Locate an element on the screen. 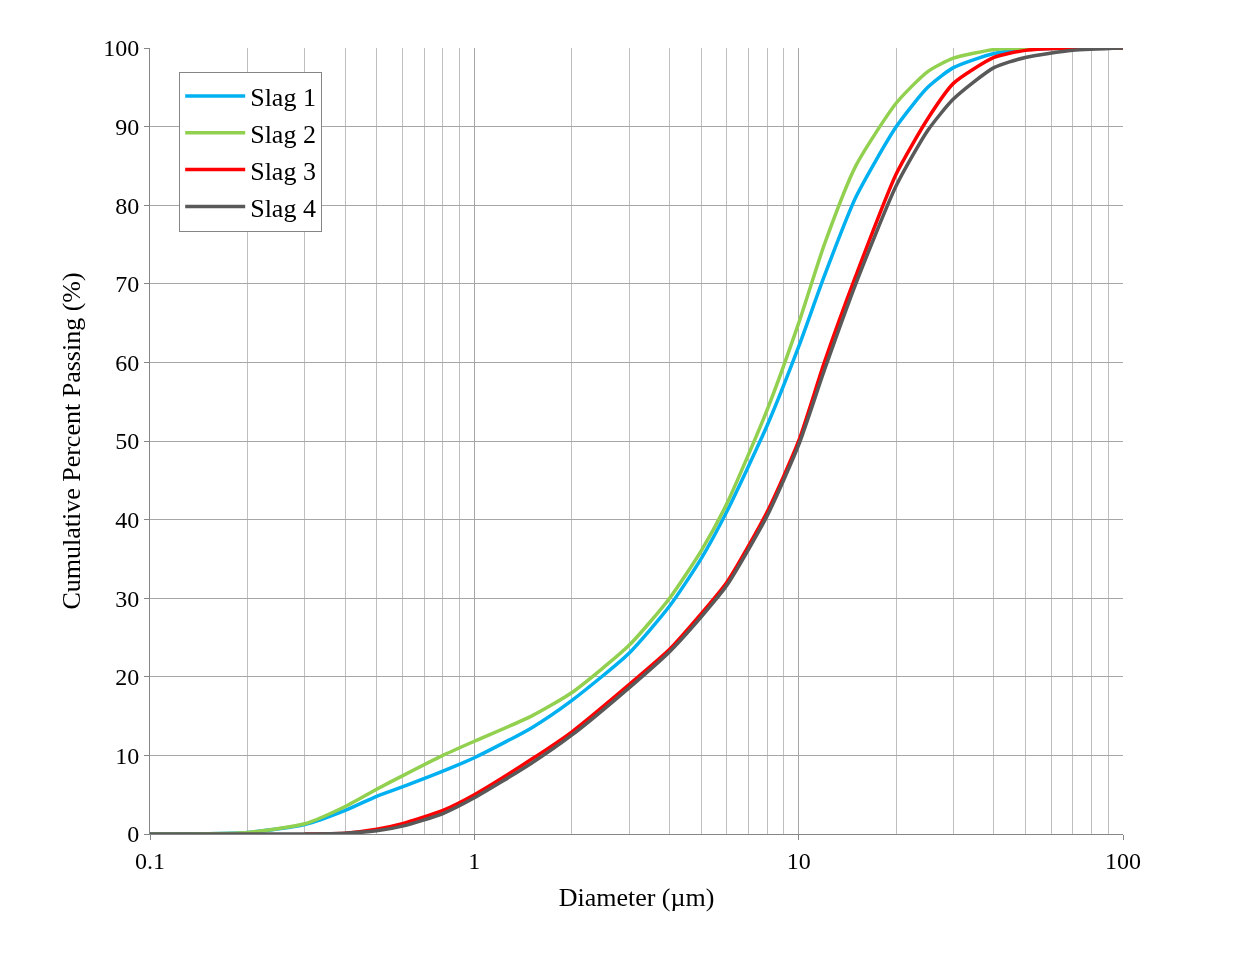 Image resolution: width=1253 pixels, height=964 pixels. y-tick-label: 20 is located at coordinates (127, 677).